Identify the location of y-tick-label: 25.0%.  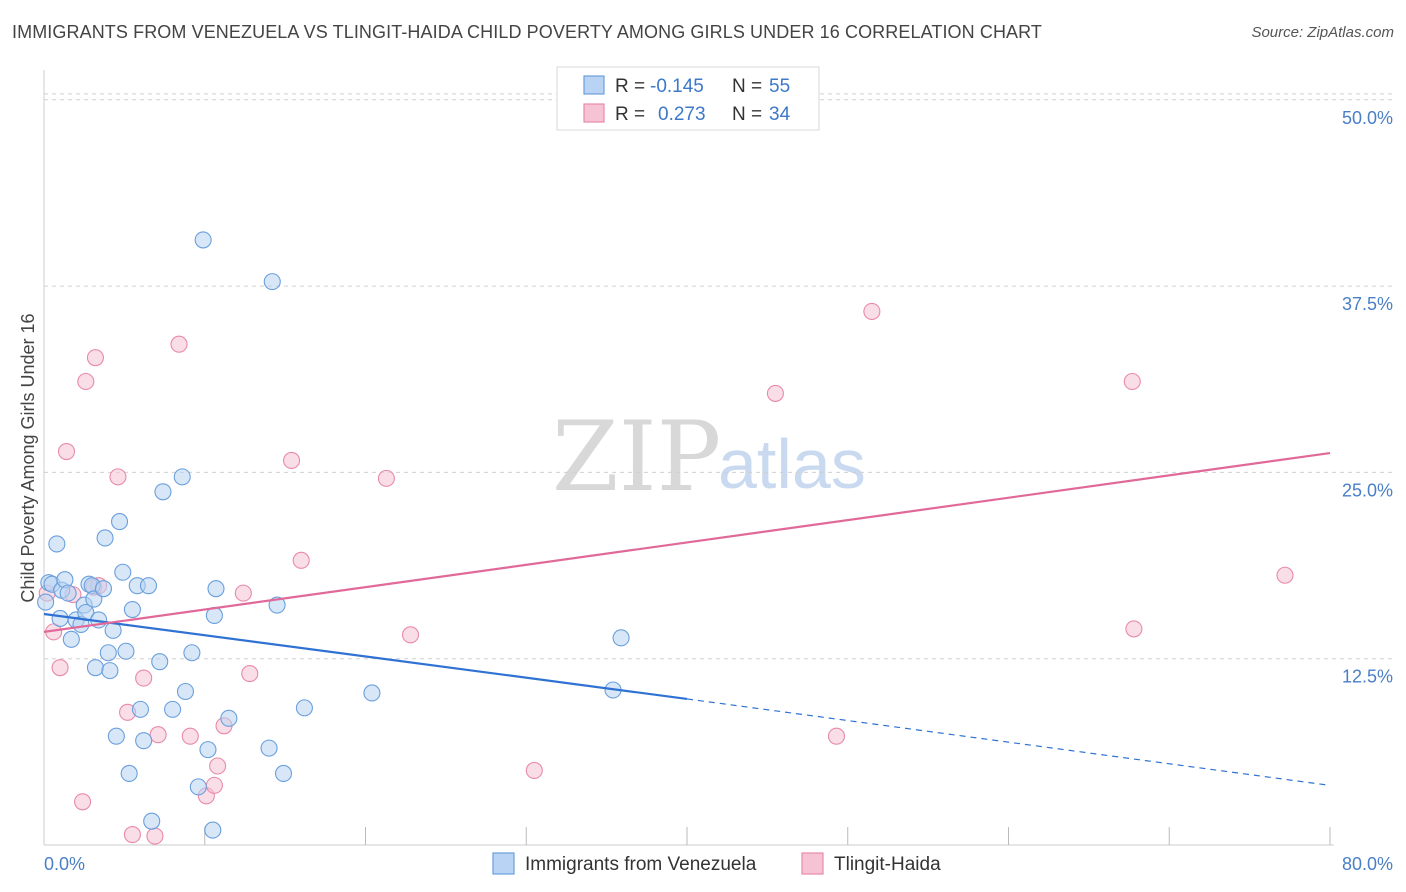
(1367, 490).